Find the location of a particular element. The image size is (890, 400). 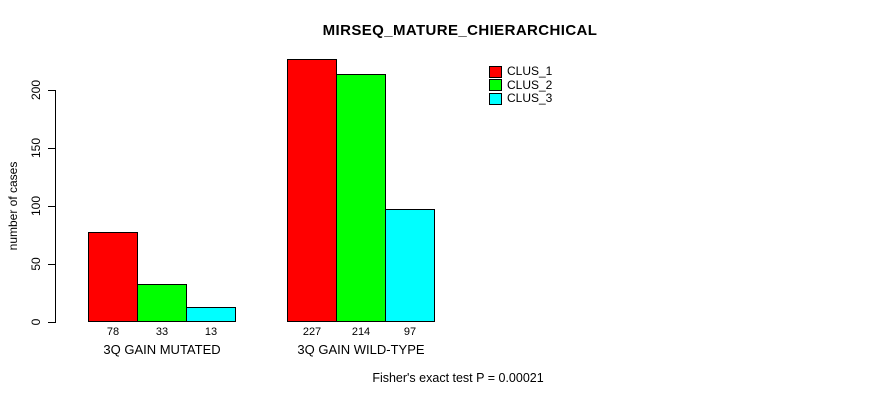

category-label: 3Q GAIN WILD-TYPE is located at coordinates (361, 349).